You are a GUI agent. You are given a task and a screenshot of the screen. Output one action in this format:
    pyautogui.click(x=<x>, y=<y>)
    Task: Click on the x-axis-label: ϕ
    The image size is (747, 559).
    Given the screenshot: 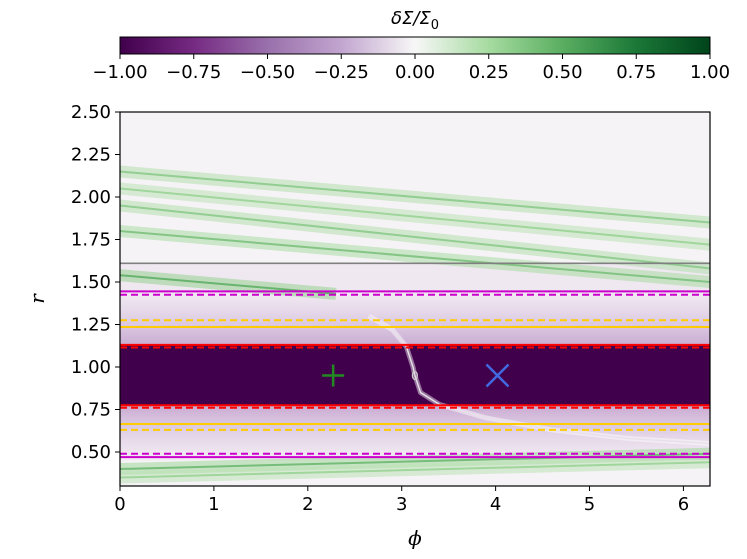 What is the action you would take?
    pyautogui.click(x=415, y=538)
    